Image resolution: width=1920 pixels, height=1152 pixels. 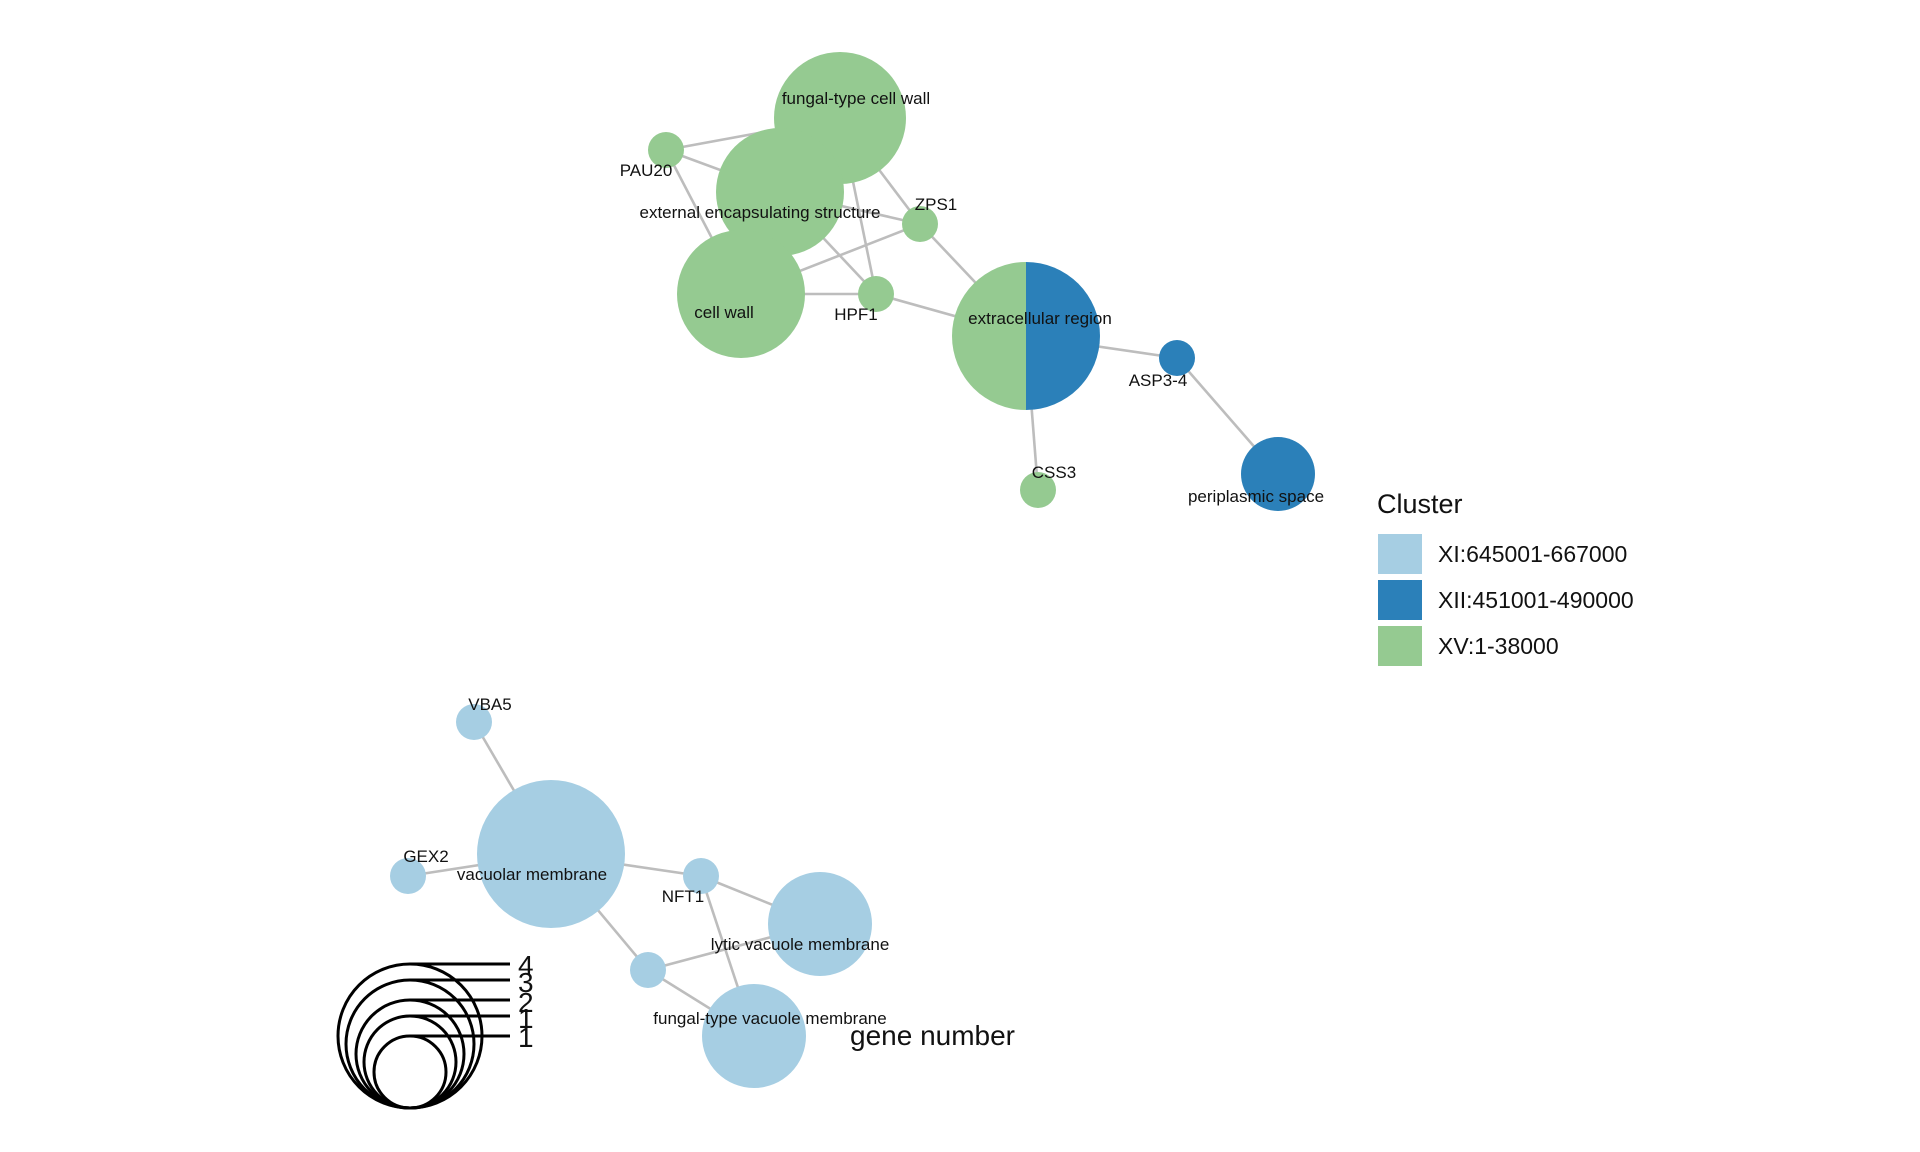 What do you see at coordinates (820, 924) in the screenshot?
I see `node-lytic_vac` at bounding box center [820, 924].